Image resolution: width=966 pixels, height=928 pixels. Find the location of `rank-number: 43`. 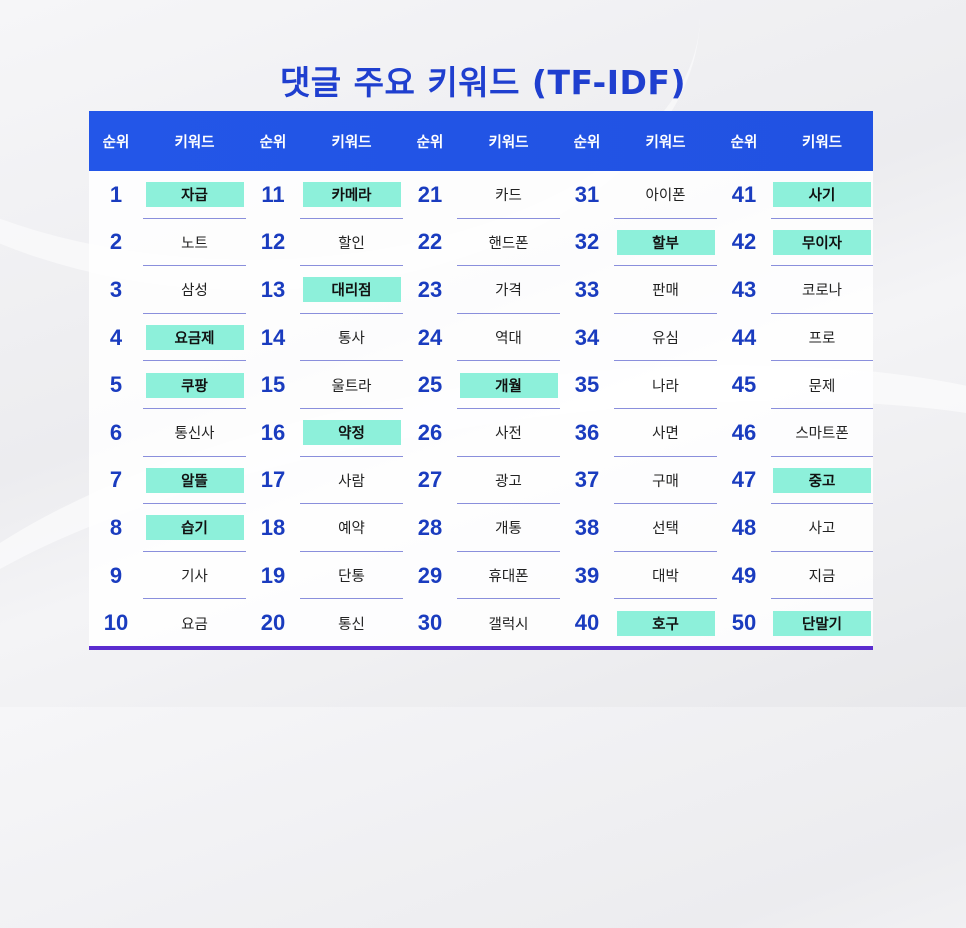

rank-number: 43 is located at coordinates (744, 289).